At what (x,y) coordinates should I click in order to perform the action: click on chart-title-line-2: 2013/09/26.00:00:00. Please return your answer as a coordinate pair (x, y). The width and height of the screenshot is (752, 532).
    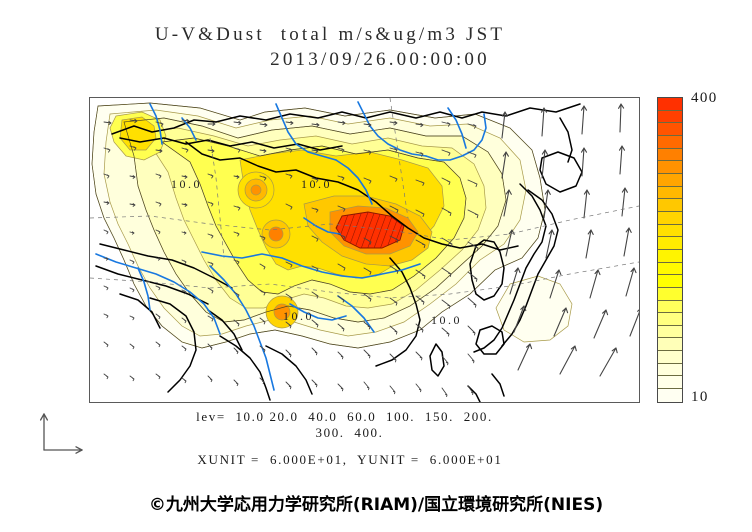
    Looking at the image, I should click on (380, 59).